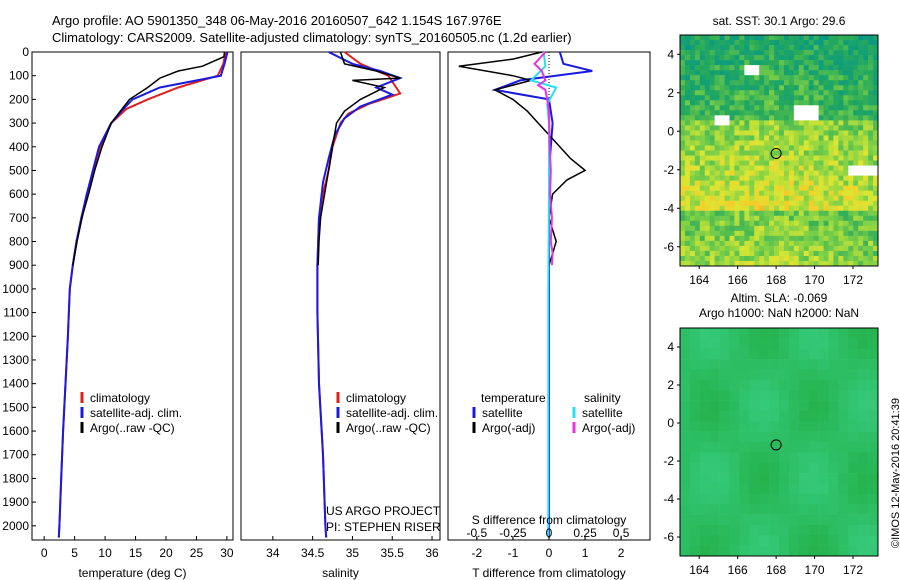  I want to click on diff-legend-s-title: salinity, so click(602, 398).